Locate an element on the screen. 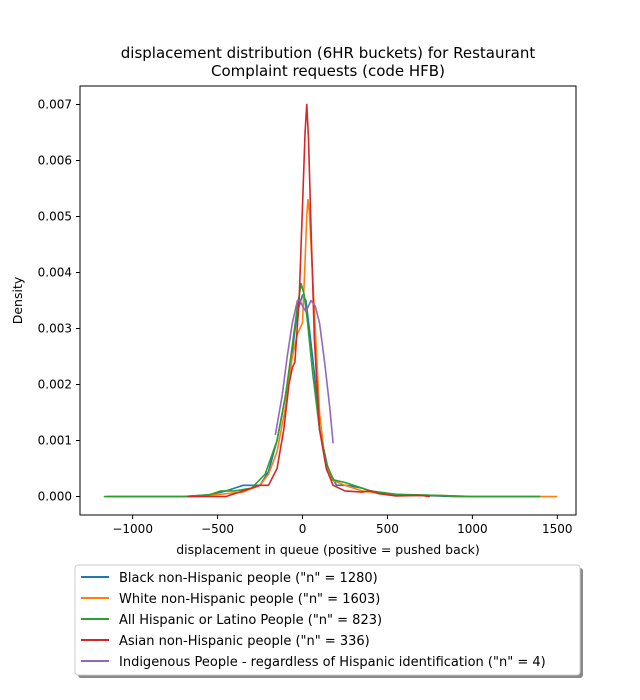  x-tick-label: 0 is located at coordinates (303, 529).